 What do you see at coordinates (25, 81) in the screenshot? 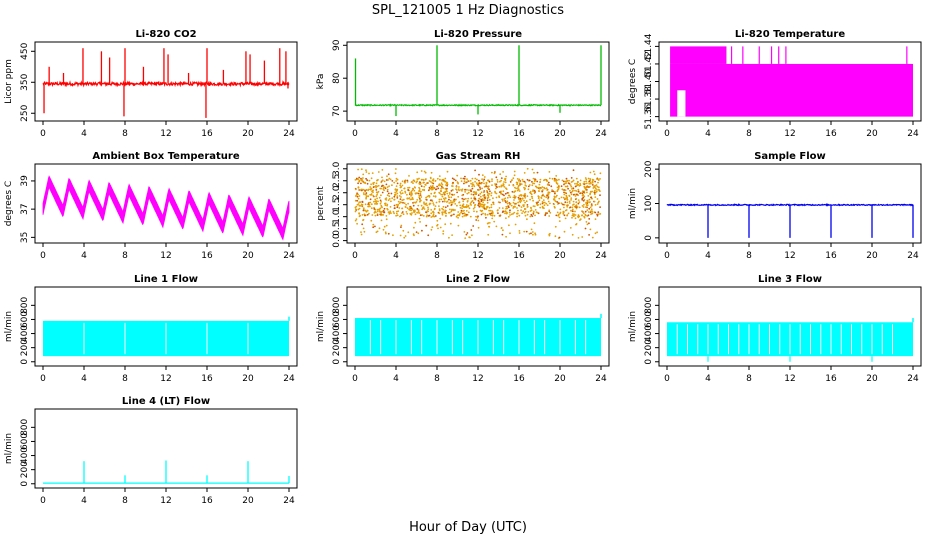
I see `y-tick-label: 350` at bounding box center [25, 81].